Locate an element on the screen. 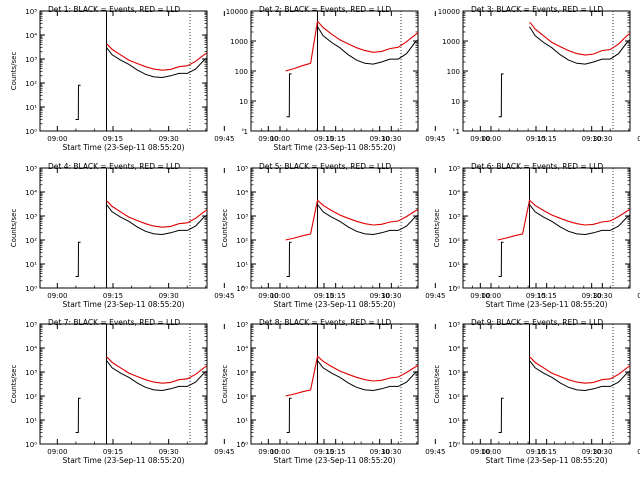 This screenshot has width=640, height=480. chart-title: Det 9: BLACK = Events, RED = LLD is located at coordinates (537, 322).